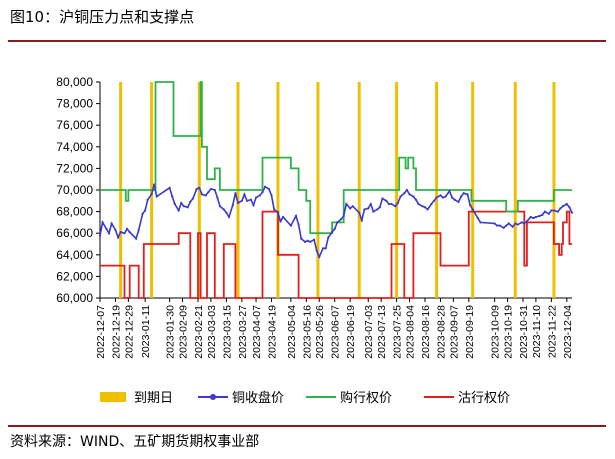 The image size is (615, 459). Describe the element at coordinates (74, 212) in the screenshot. I see `y-tick-label: 68,000` at that location.